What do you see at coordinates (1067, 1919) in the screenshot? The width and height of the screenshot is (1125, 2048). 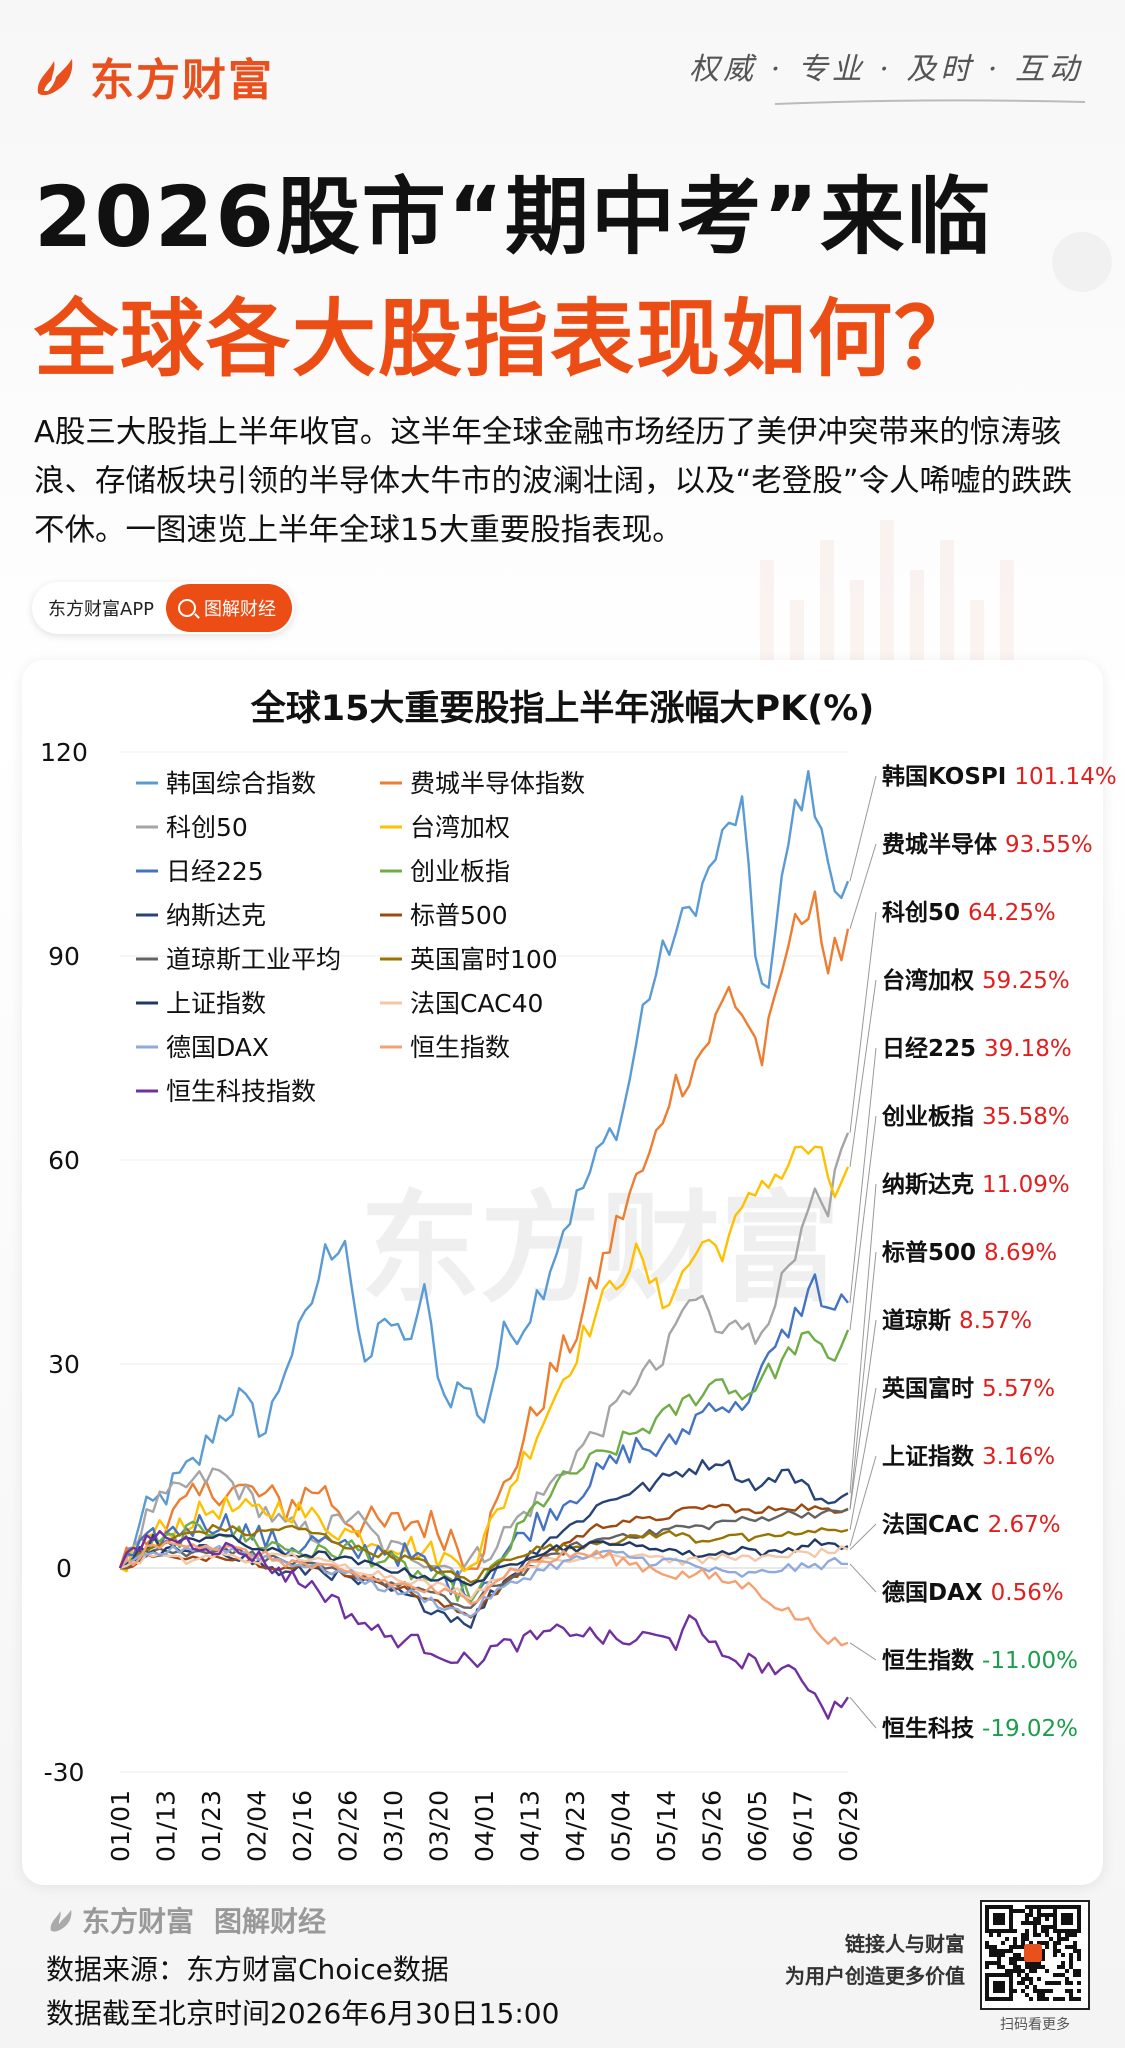 I see `qr-finder-core` at bounding box center [1067, 1919].